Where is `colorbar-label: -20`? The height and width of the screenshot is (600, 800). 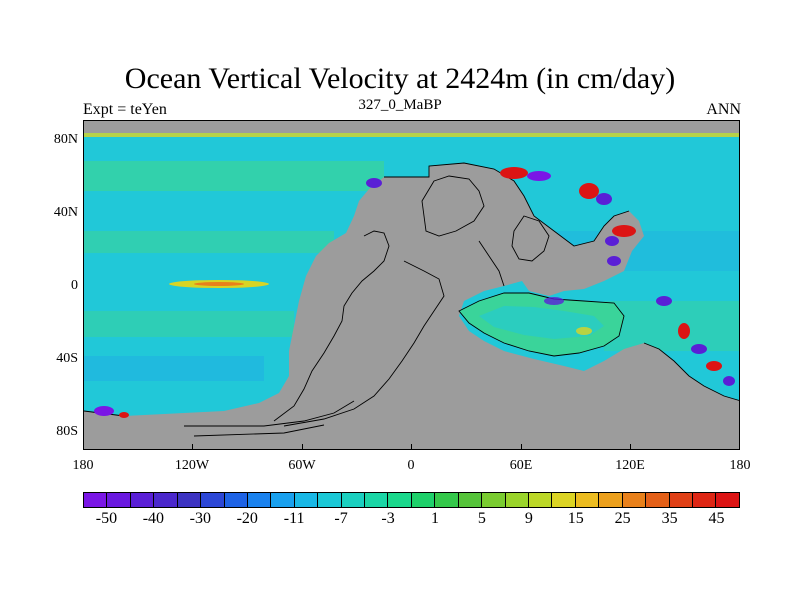
colorbar-label: -20 is located at coordinates (247, 518).